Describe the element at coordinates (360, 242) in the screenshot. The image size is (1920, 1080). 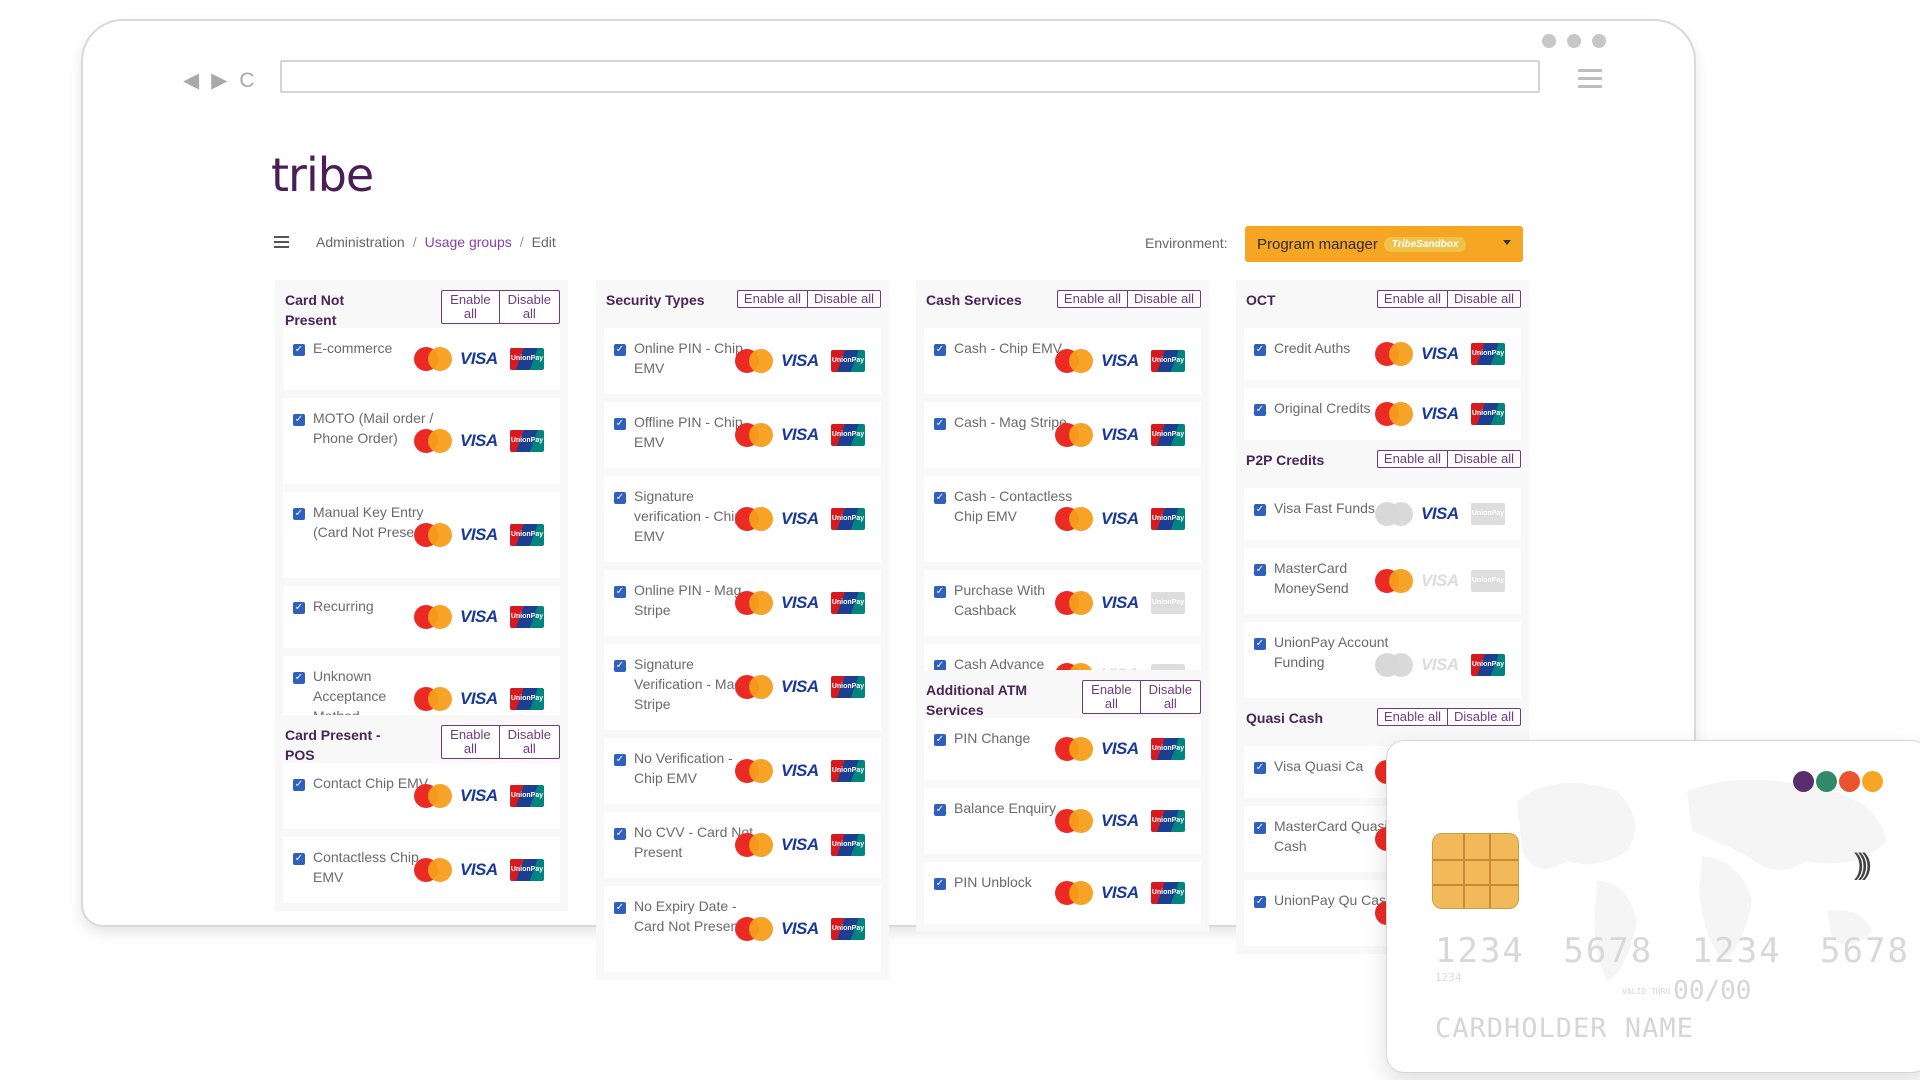
I see `breadcrumb-administration: Administration` at that location.